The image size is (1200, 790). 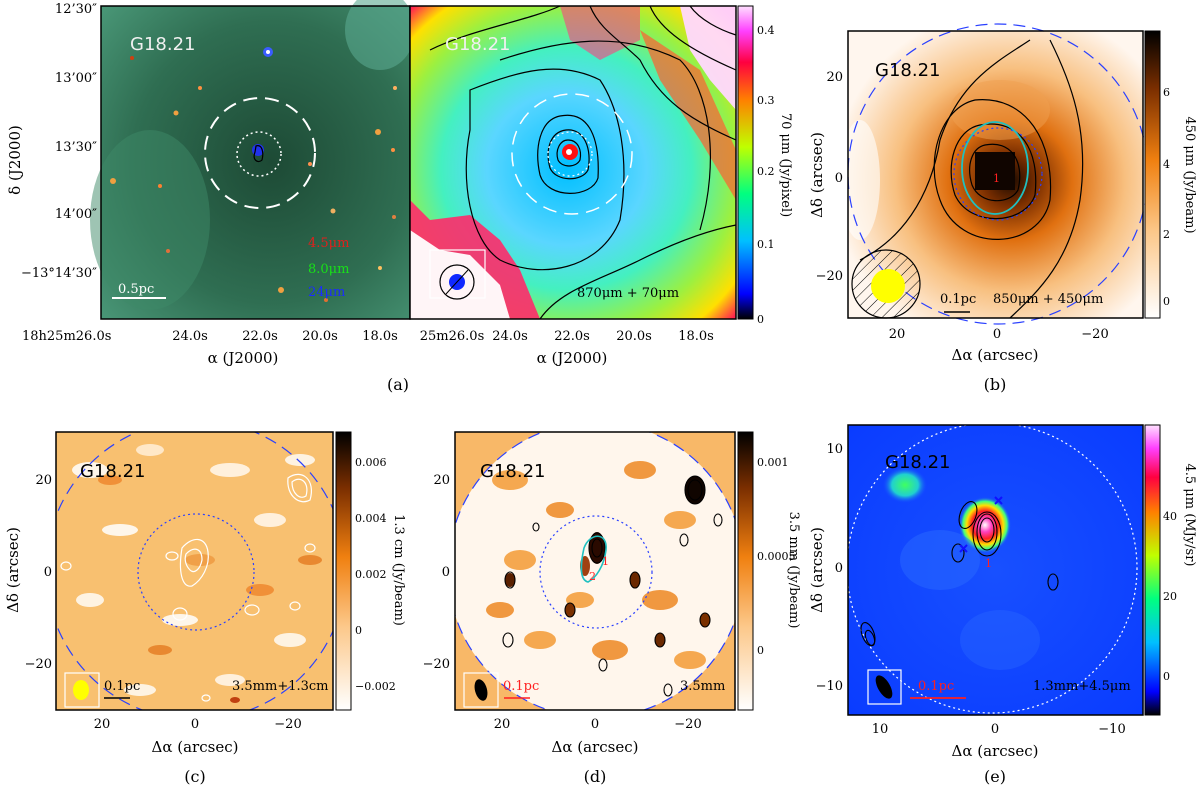 I want to click on colorbar-ticks: 40 20 0, so click(x=1170, y=596).